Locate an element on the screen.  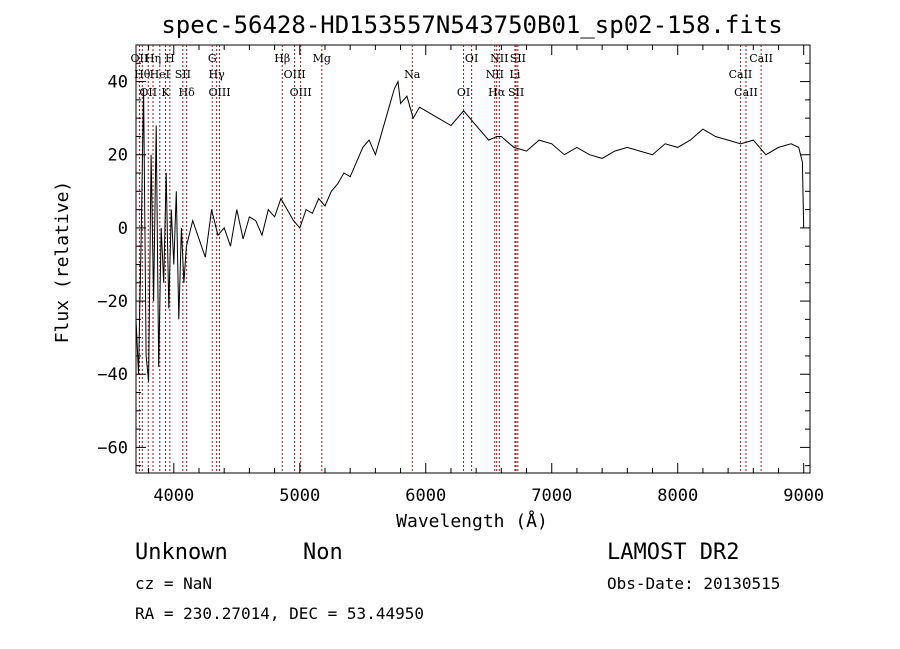
line-marker-label: Hθ is located at coordinates (142, 74).